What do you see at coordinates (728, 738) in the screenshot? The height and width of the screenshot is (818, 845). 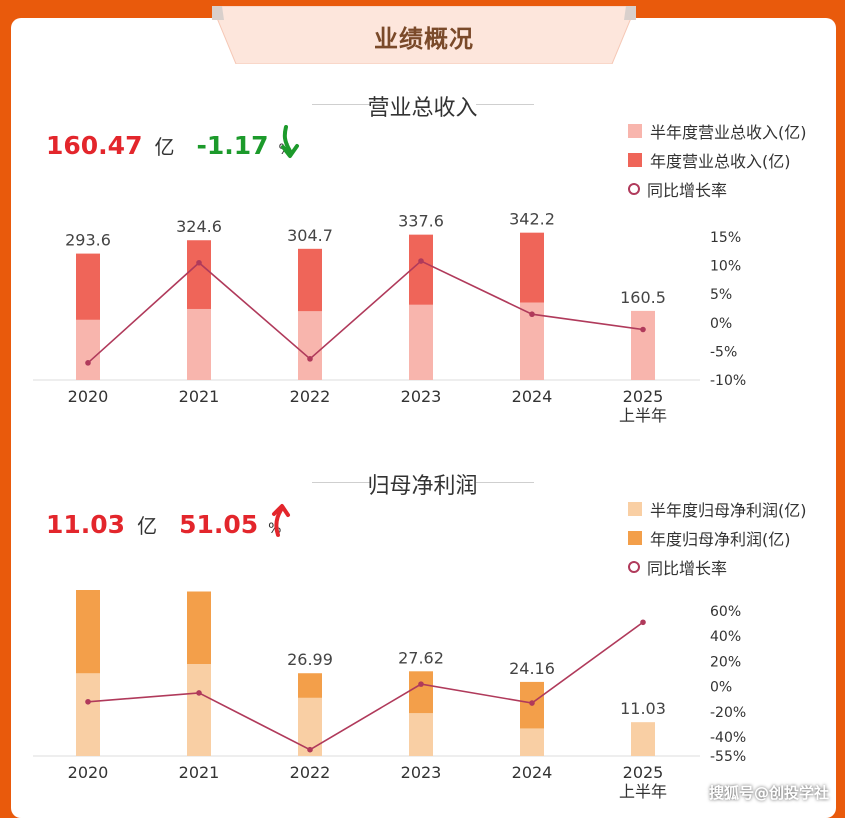 I see `y2-tick-label-5: -40%` at bounding box center [728, 738].